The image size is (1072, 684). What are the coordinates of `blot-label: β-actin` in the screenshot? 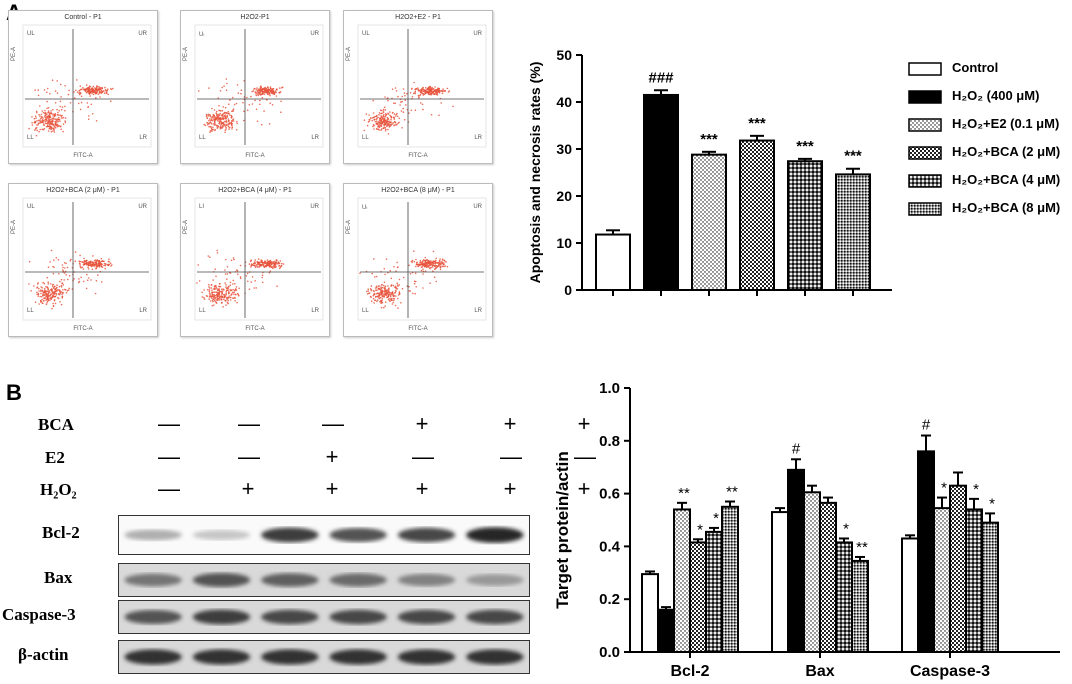 It's located at (43, 654).